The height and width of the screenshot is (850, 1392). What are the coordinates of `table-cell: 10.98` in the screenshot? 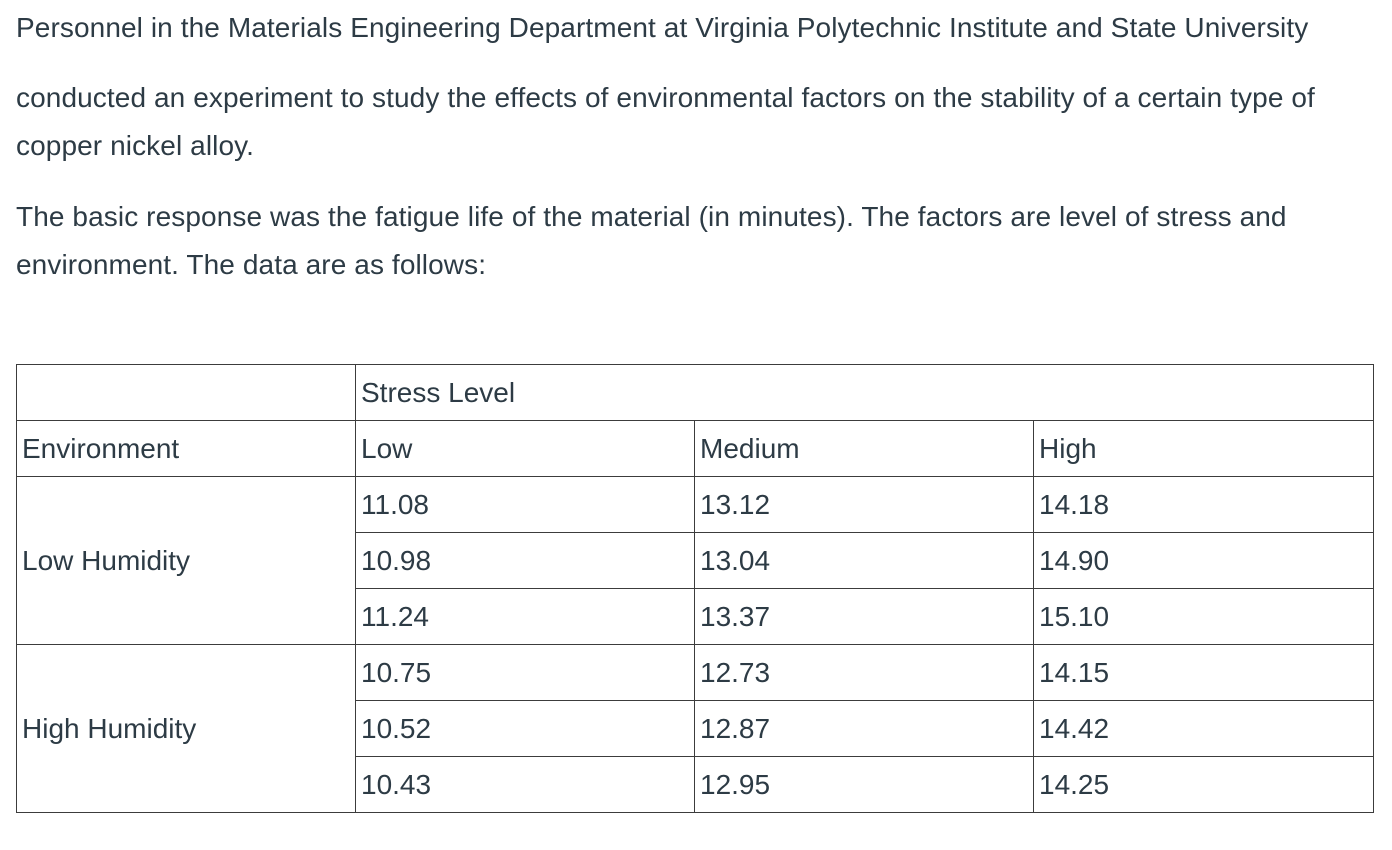 It's located at (525, 560).